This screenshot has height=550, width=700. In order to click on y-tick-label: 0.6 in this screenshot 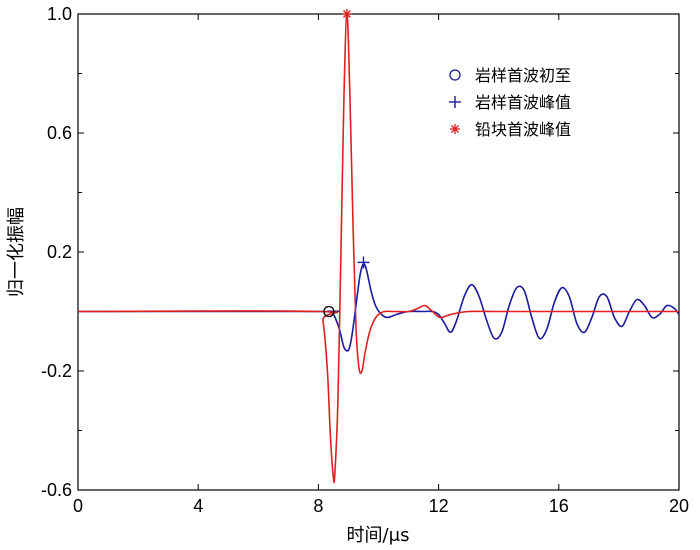, I will do `click(59, 133)`.